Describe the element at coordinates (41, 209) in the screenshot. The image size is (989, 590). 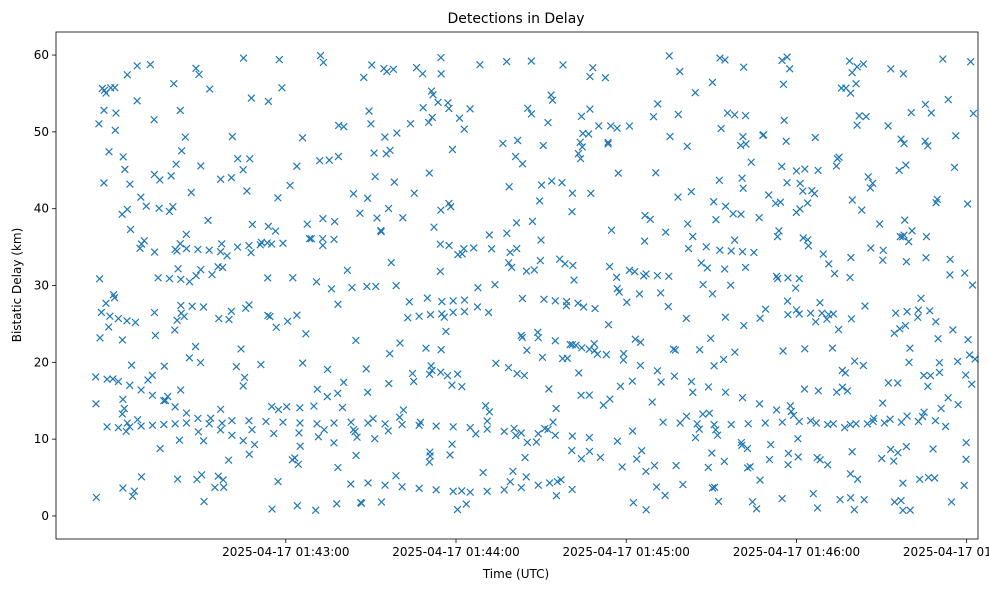
I see `y-tick-label: 40` at that location.